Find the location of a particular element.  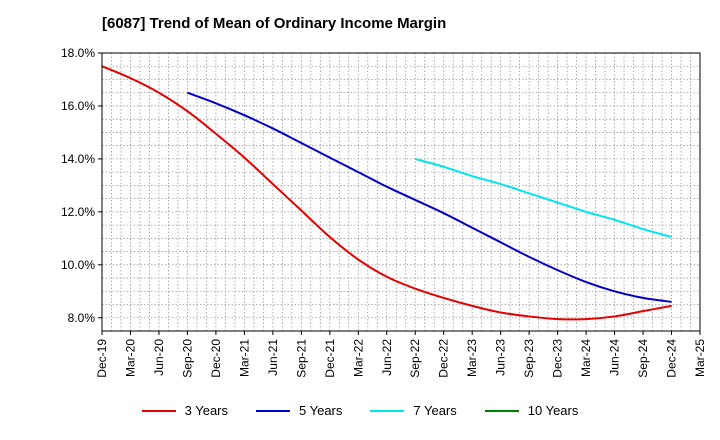

x-tick-label: Dec-21 is located at coordinates (330, 358).